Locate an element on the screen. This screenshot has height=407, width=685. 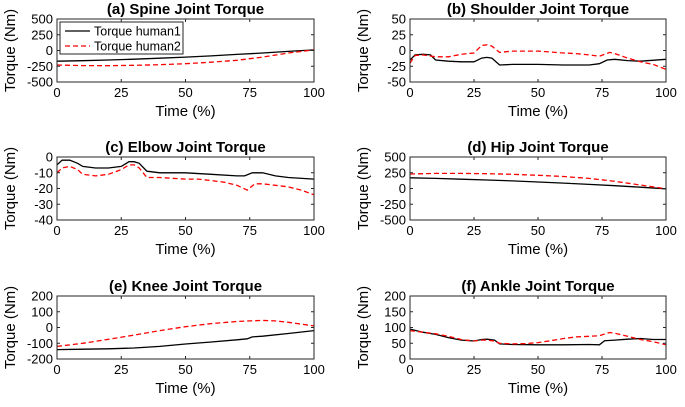
subplot-title: (f) Ankle Joint Torque is located at coordinates (537, 286).